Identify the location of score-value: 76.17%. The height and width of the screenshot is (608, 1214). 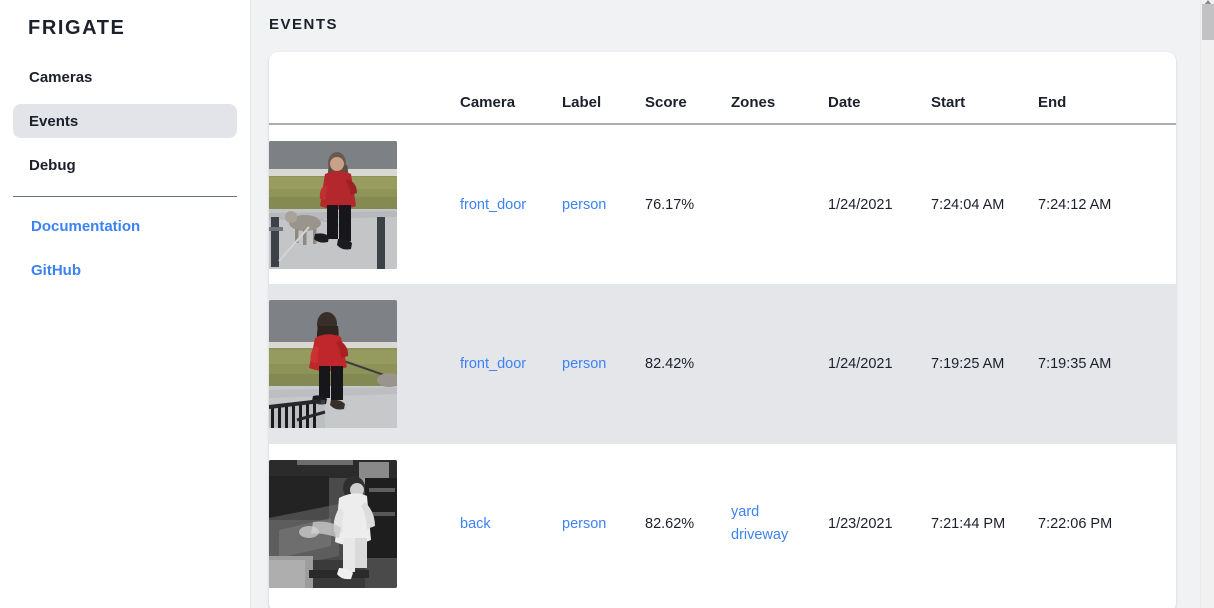
(670, 204).